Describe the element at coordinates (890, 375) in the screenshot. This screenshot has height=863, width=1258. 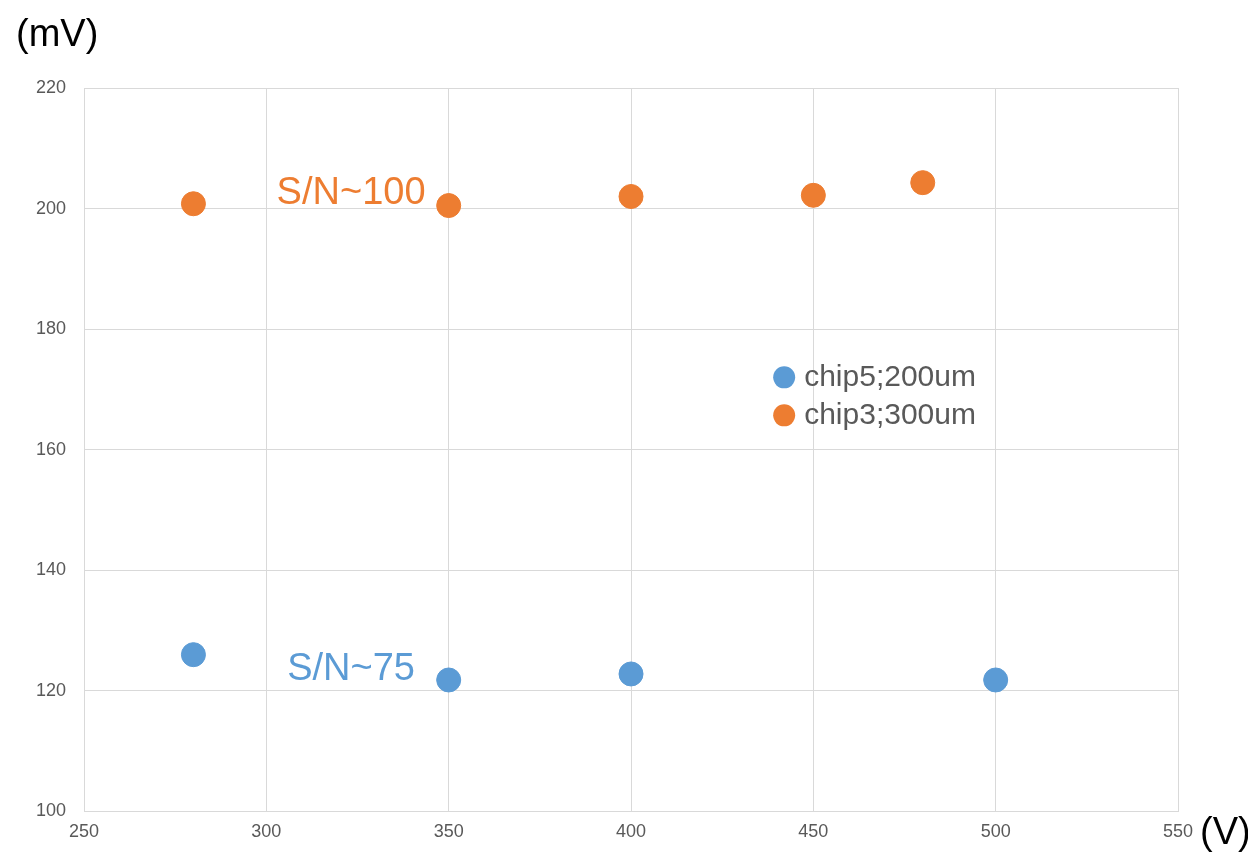
I see `legend-label: chip5;200um` at that location.